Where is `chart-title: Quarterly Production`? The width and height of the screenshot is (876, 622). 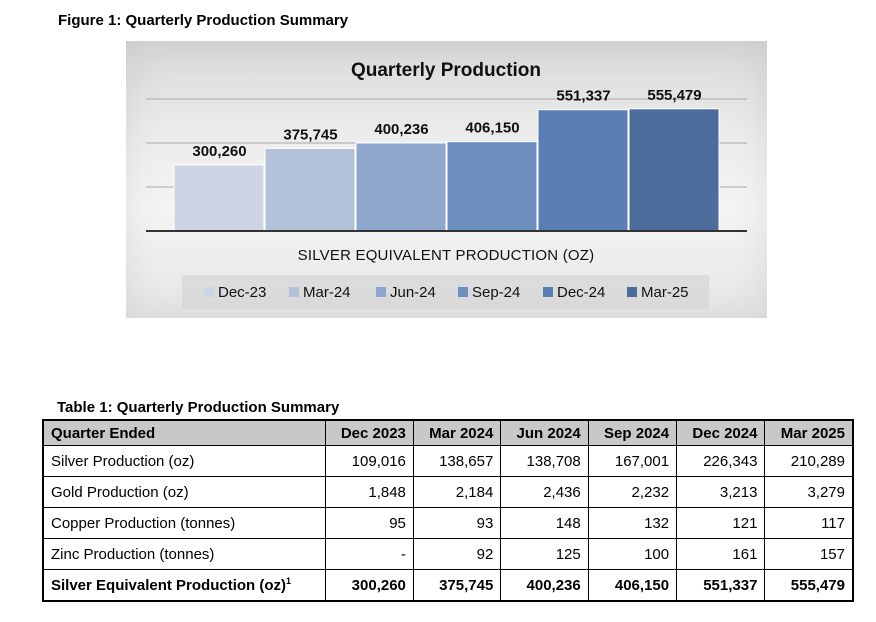 chart-title: Quarterly Production is located at coordinates (446, 70).